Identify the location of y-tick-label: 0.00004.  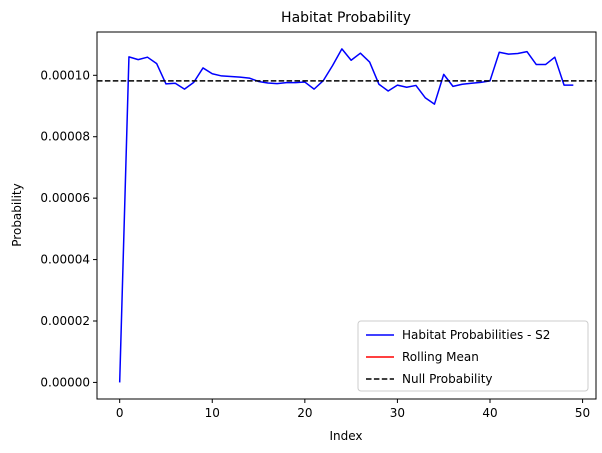
(65, 260).